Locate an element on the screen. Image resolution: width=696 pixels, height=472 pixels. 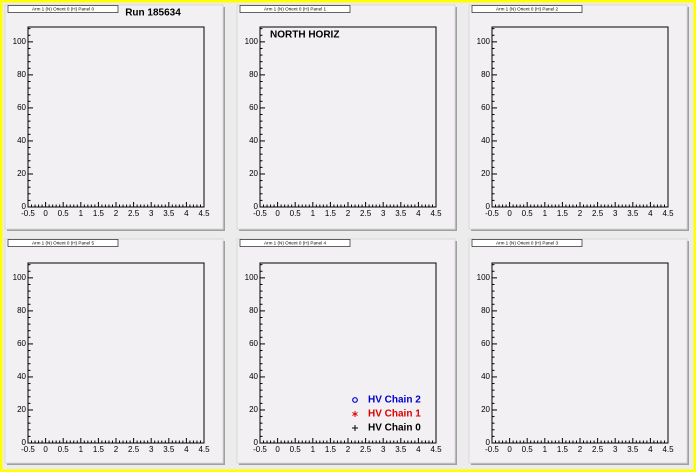
annotation: Run 185634 is located at coordinates (153, 13).